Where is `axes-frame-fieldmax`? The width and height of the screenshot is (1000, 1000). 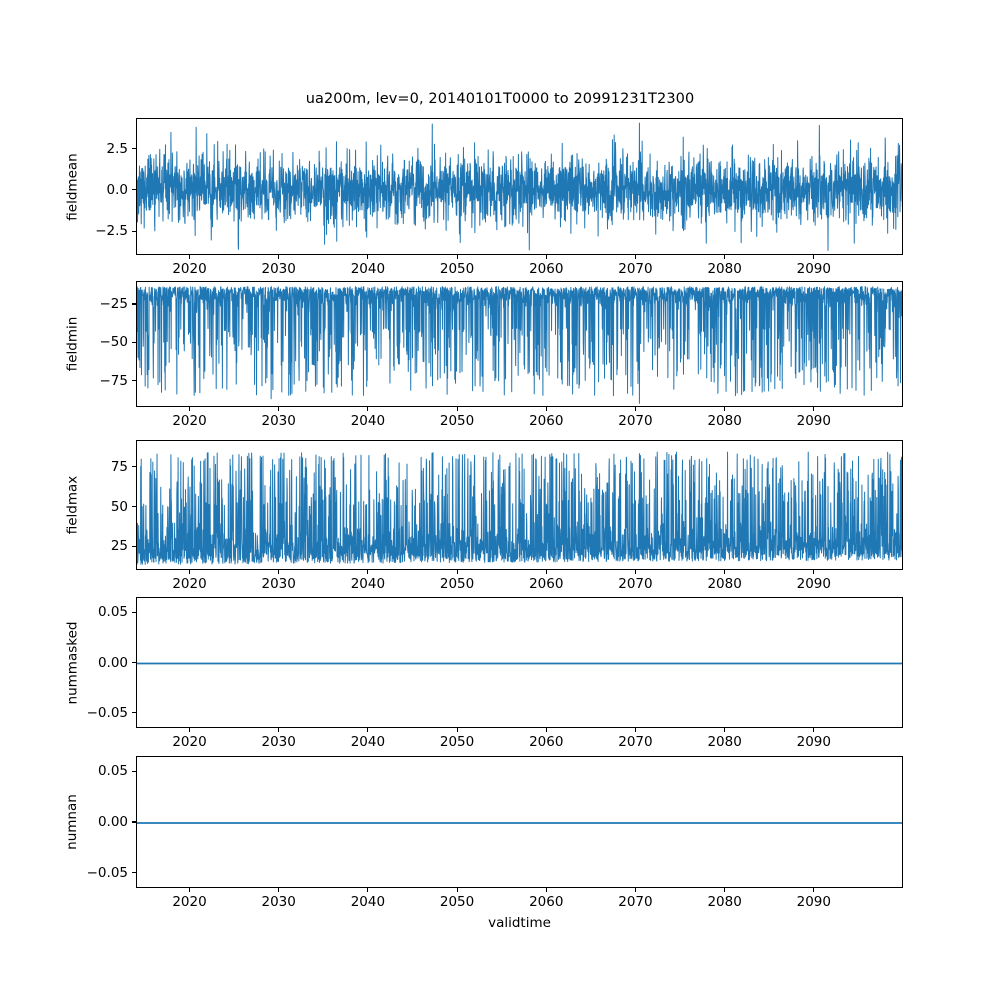 axes-frame-fieldmax is located at coordinates (519, 505).